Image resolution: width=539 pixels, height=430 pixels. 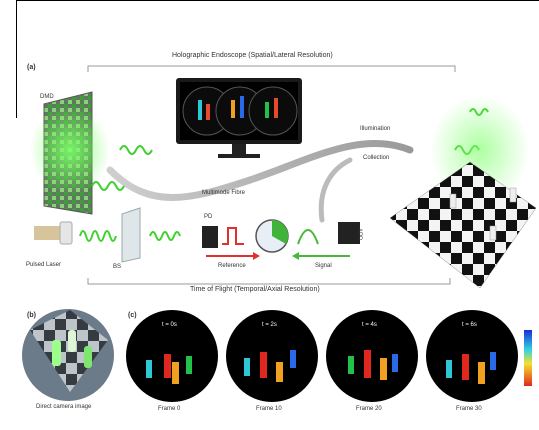 What do you see at coordinates (47, 97) in the screenshot?
I see `dmd-label: DMD` at bounding box center [47, 97].